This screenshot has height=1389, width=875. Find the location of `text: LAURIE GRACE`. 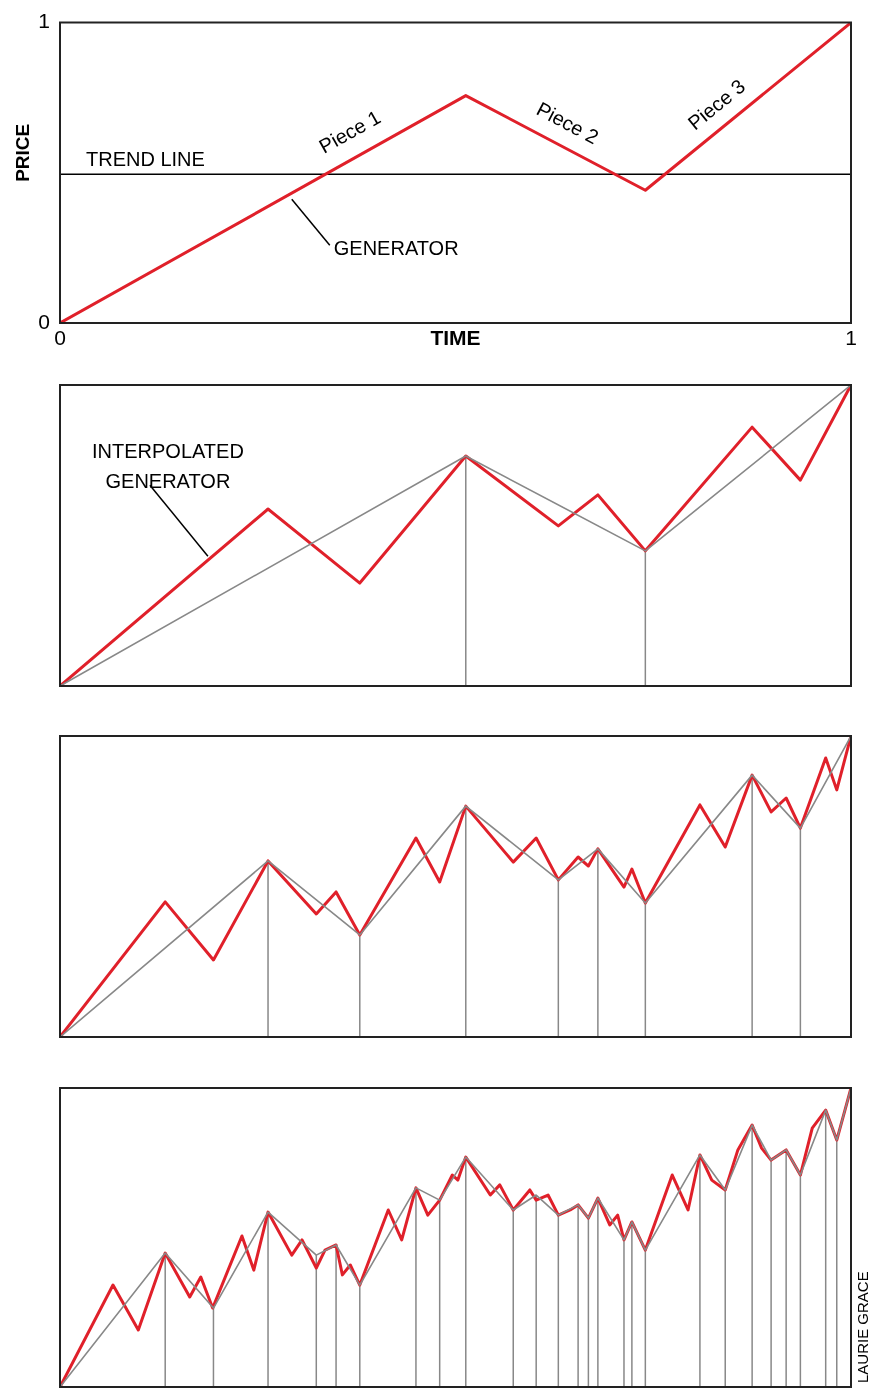

text: LAURIE GRACE is located at coordinates (863, 1327).